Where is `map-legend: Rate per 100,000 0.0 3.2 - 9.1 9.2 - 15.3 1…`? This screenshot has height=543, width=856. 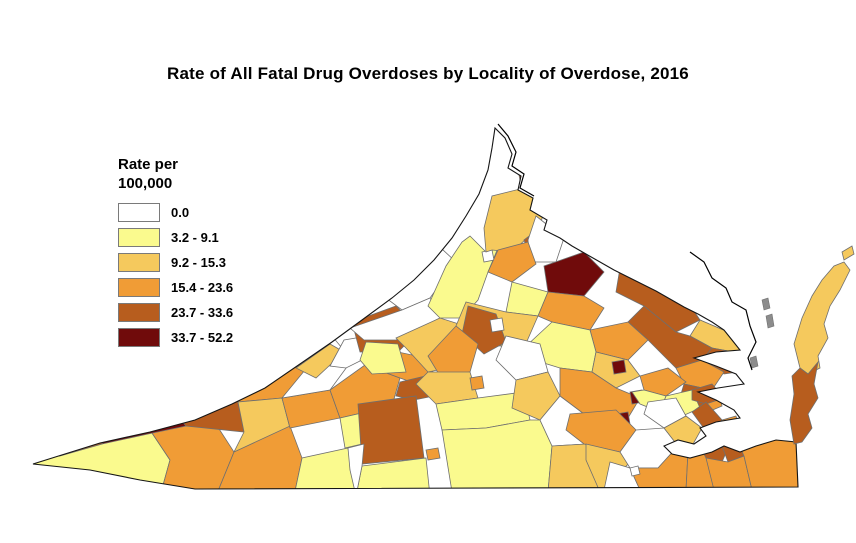
map-legend: Rate per 100,000 0.0 3.2 - 9.1 9.2 - 15.3 1… is located at coordinates (175, 251).